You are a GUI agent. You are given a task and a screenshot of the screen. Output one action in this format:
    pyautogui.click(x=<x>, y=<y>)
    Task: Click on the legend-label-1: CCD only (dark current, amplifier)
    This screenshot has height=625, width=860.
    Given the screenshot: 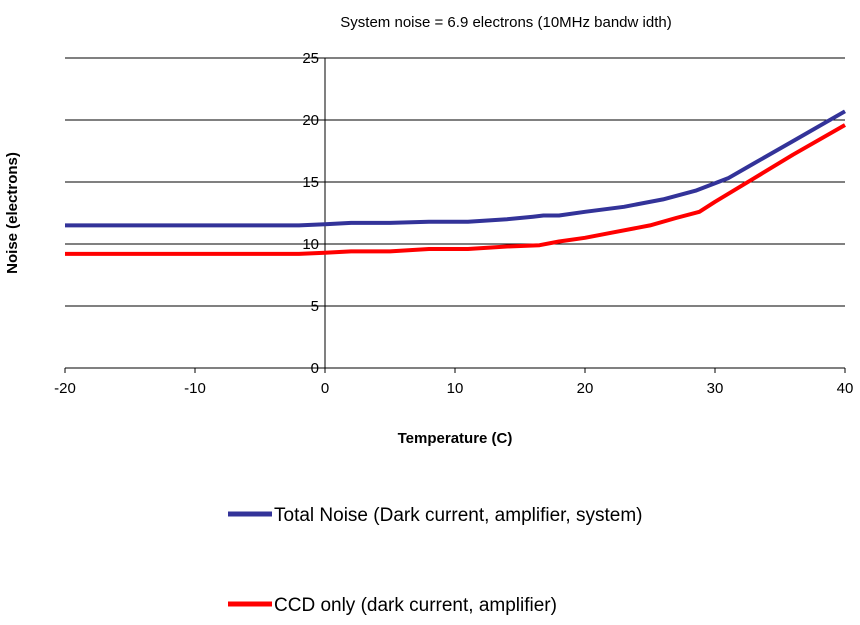 What is the action you would take?
    pyautogui.click(x=415, y=605)
    